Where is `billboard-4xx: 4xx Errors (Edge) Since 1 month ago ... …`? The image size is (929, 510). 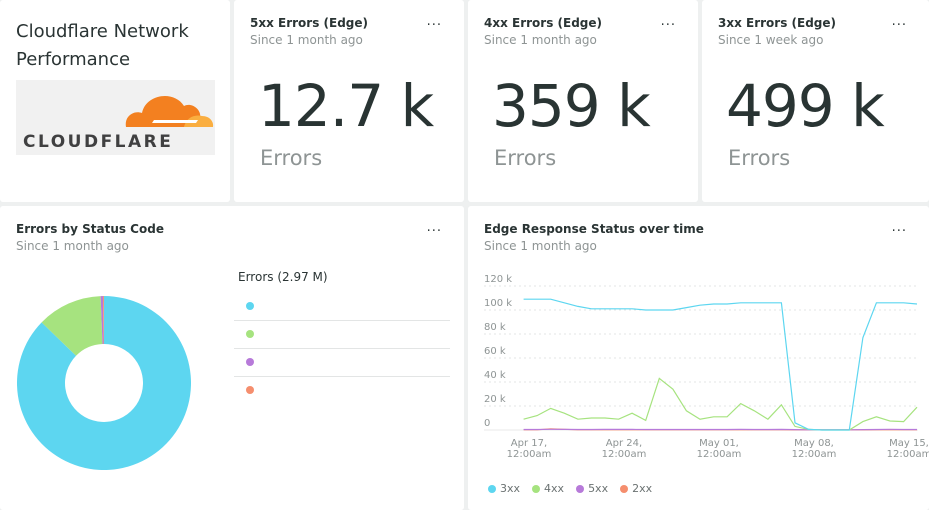
billboard-4xx: 4xx Errors (Edge) Since 1 month ago ... … is located at coordinates (583, 101).